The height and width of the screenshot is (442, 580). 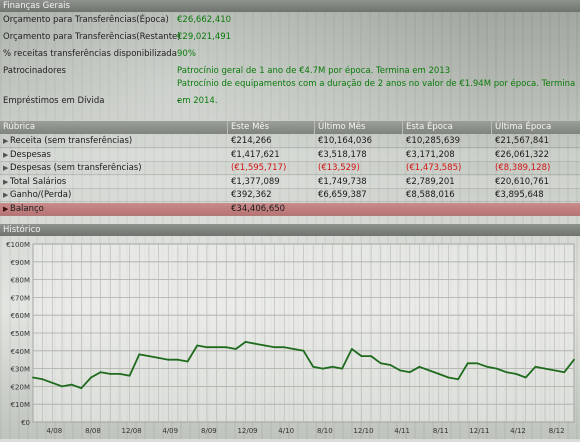 I want to click on y-tick-label: €60M, so click(x=20, y=316).